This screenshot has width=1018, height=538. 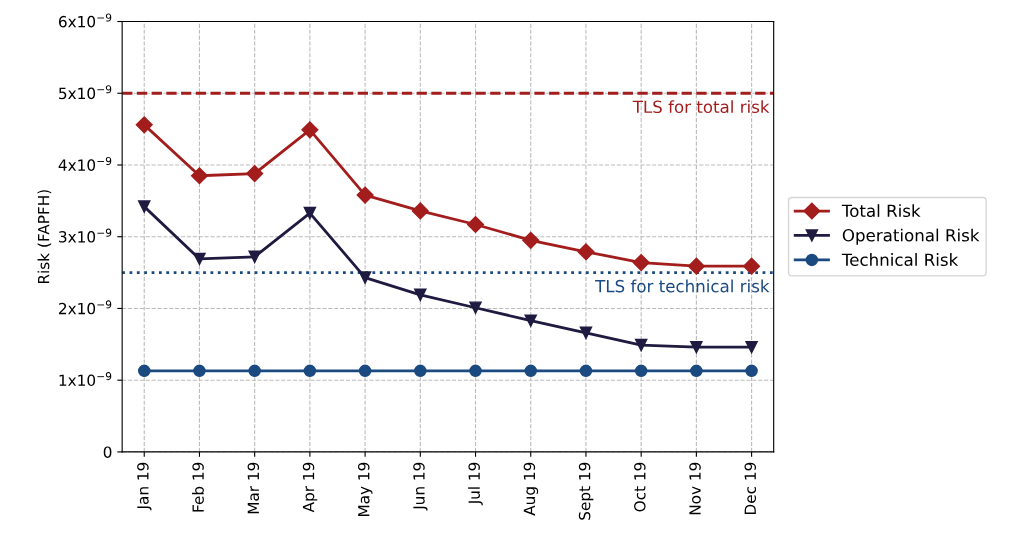 I want to click on legend-label: Total Risk, so click(x=881, y=211).